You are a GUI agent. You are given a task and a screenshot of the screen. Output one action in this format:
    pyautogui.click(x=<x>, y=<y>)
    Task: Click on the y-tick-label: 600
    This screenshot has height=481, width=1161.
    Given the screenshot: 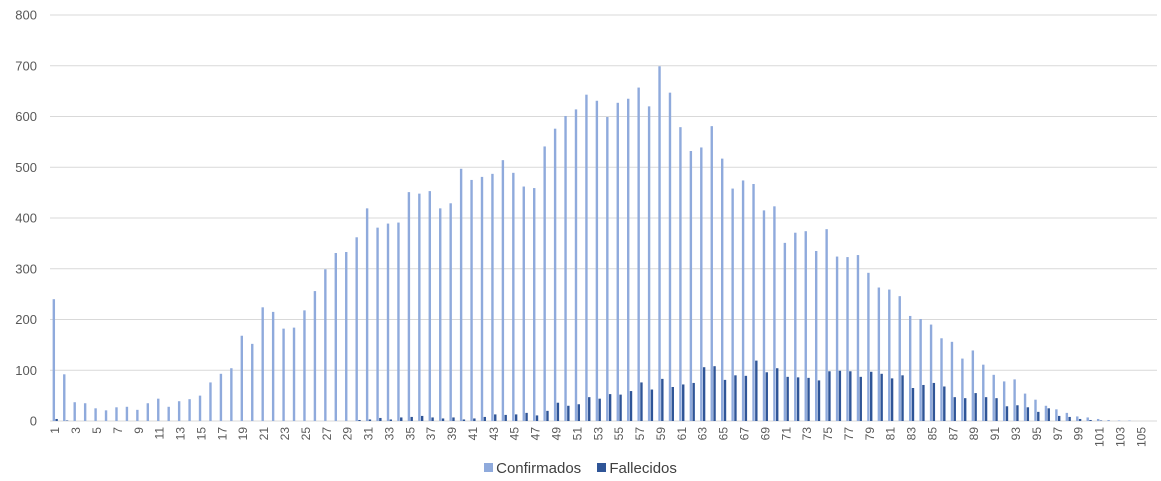 What is the action you would take?
    pyautogui.click(x=26, y=116)
    